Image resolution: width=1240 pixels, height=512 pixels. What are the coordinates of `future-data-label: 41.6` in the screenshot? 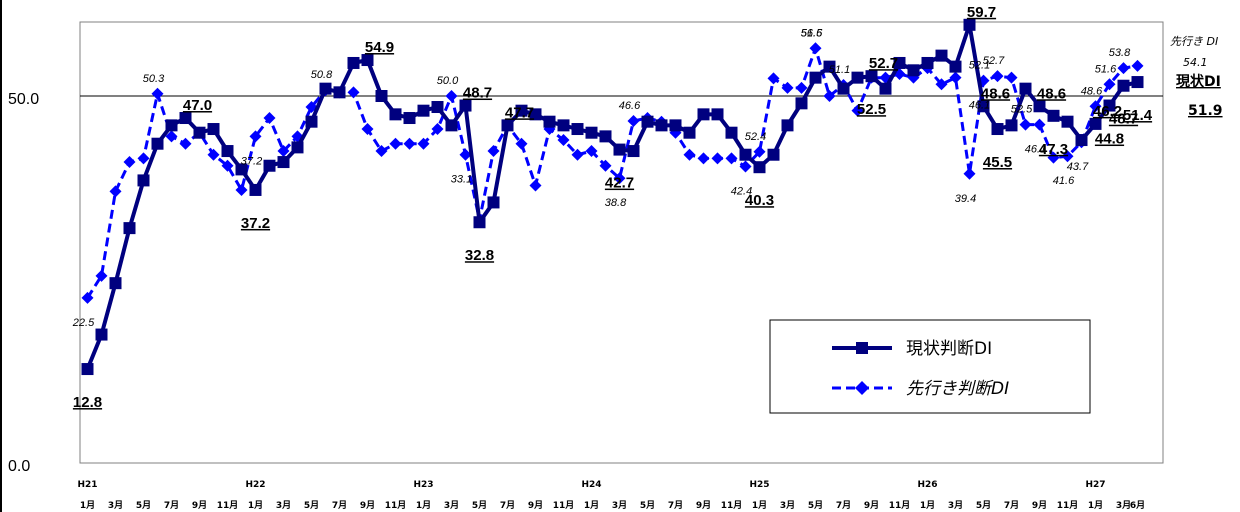 It's located at (1064, 181).